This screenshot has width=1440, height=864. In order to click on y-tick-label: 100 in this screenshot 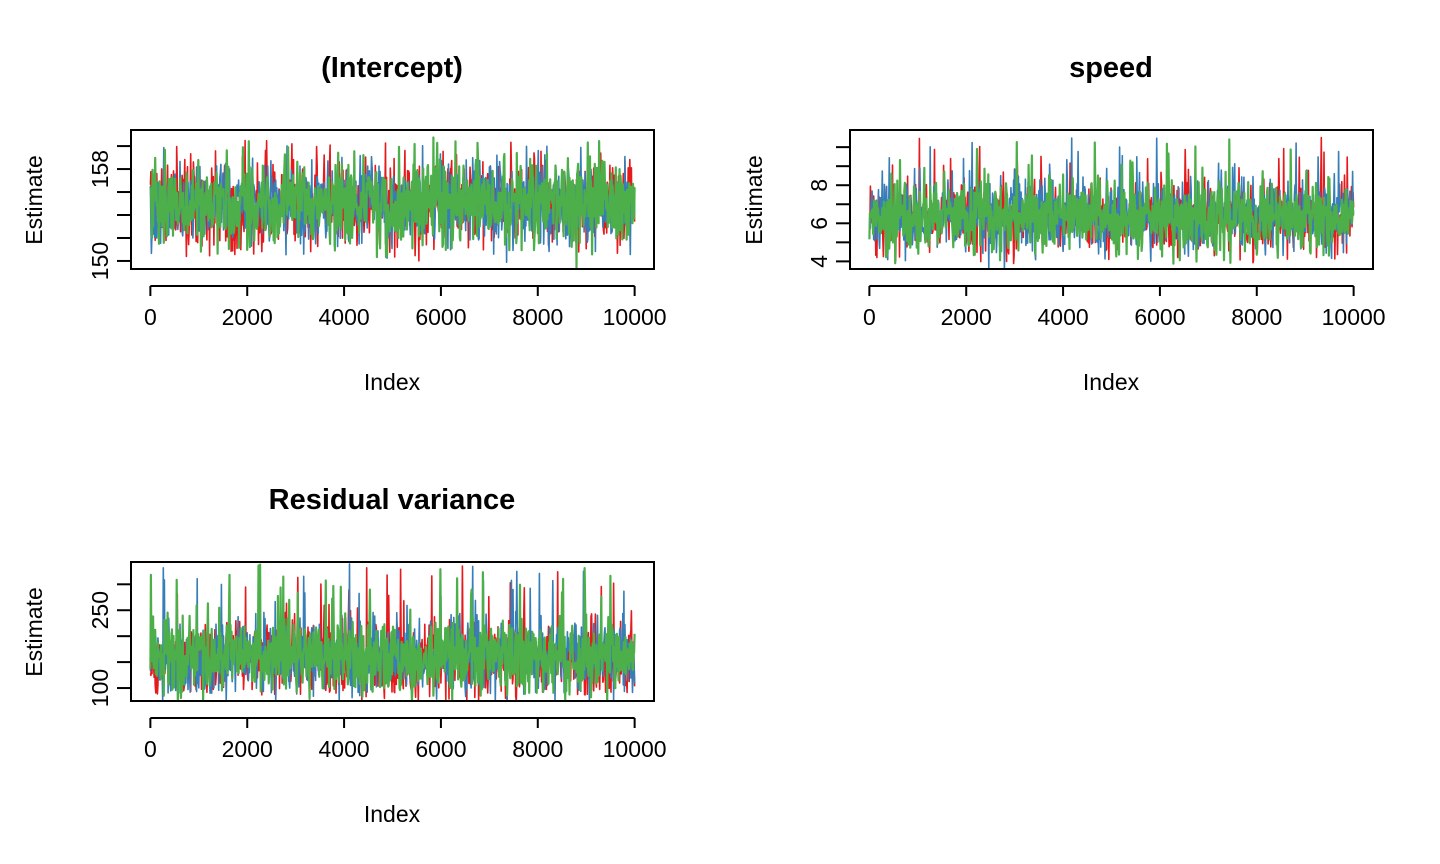, I will do `click(100, 688)`.